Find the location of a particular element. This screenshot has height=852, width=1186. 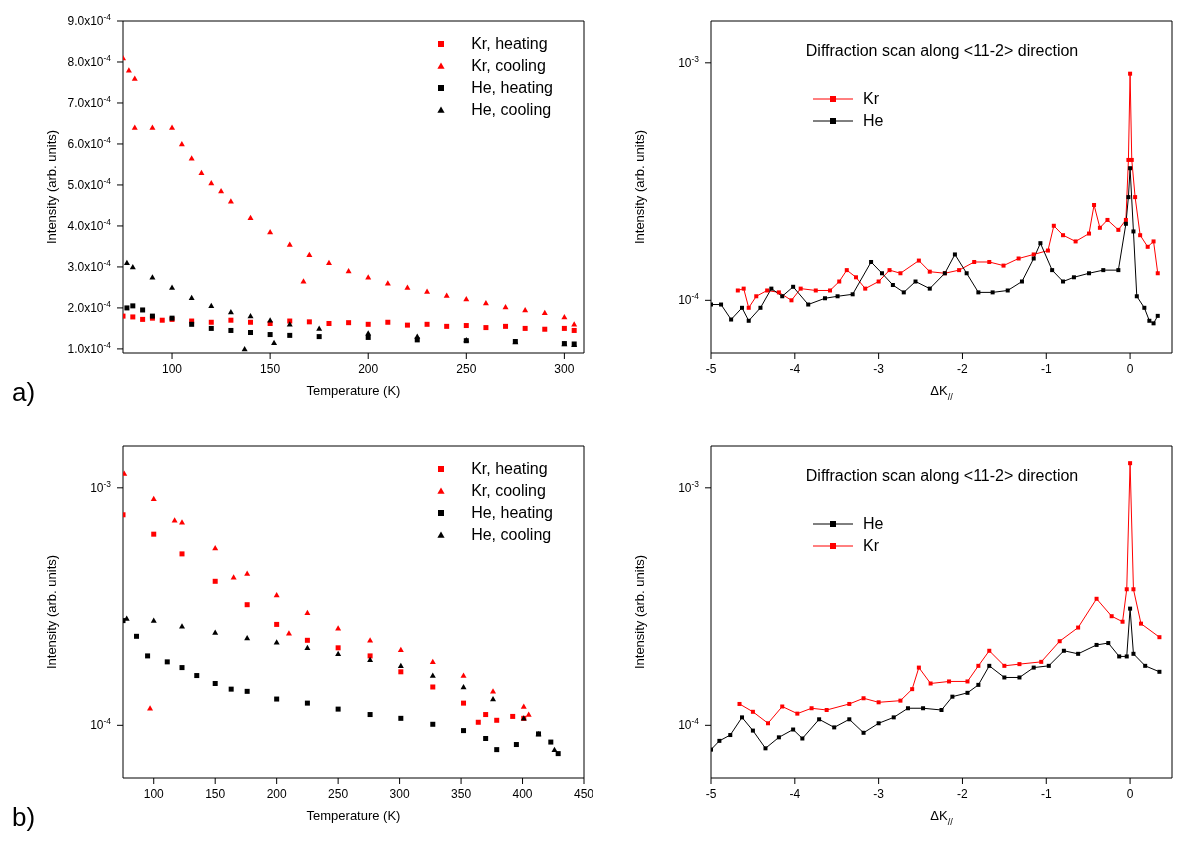

y-tick-label: 3.0x10$^{-4}$ is located at coordinates (89, 265).